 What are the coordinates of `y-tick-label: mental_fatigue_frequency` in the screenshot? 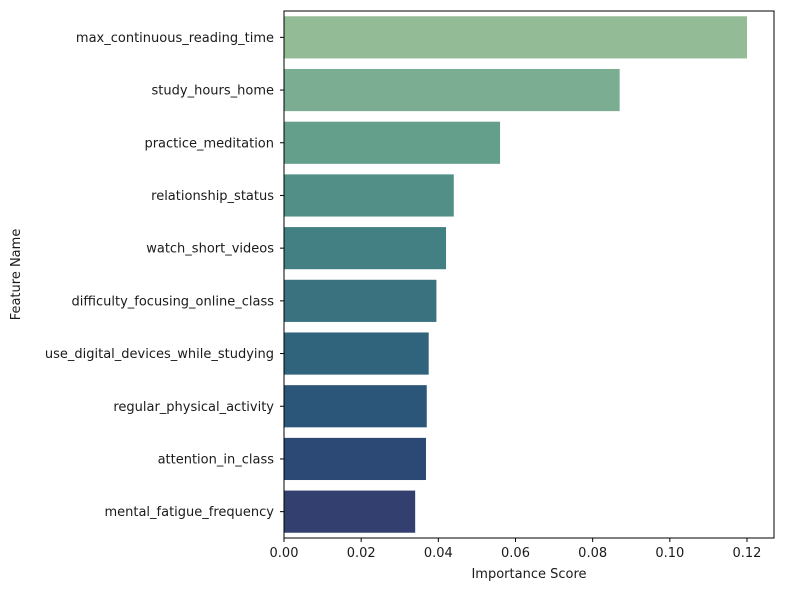 It's located at (189, 512).